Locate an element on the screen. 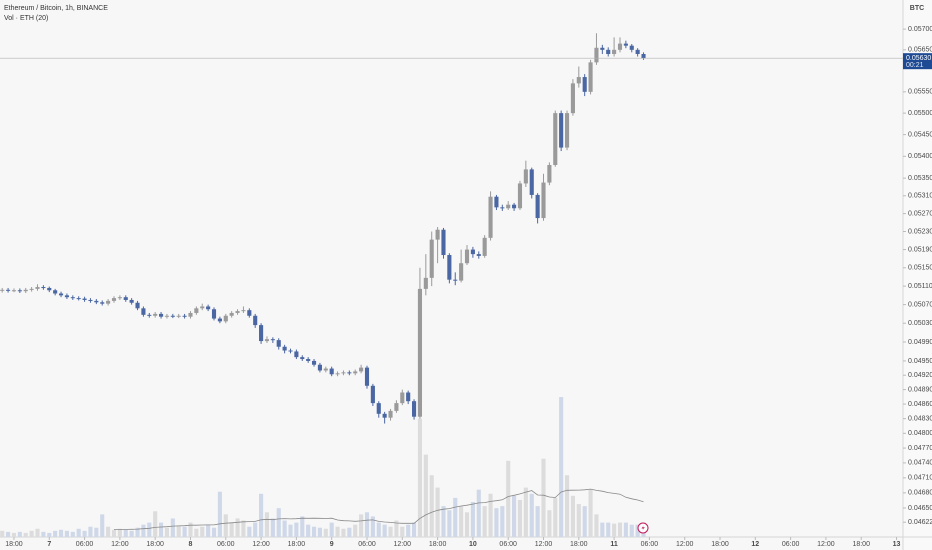 The image size is (932, 550). price-axis-bg is located at coordinates (917, 275).